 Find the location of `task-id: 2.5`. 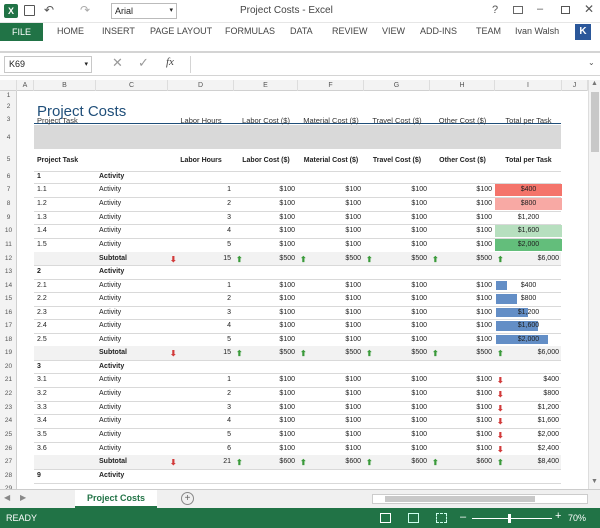

task-id: 2.5 is located at coordinates (42, 339).